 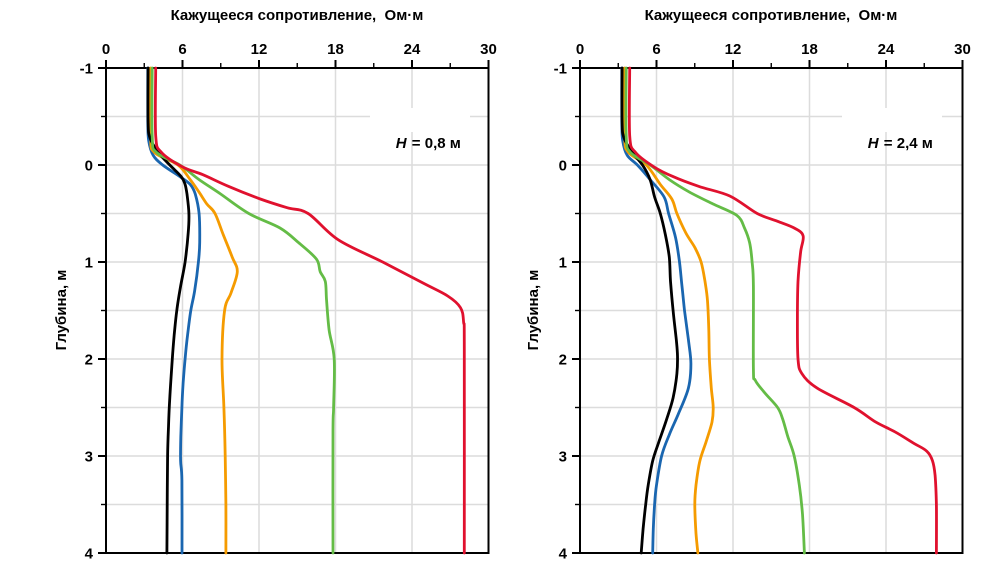 What do you see at coordinates (297, 15) in the screenshot?
I see `x-axis-title-left: Кажущееся сопротивление, Ом·м` at bounding box center [297, 15].